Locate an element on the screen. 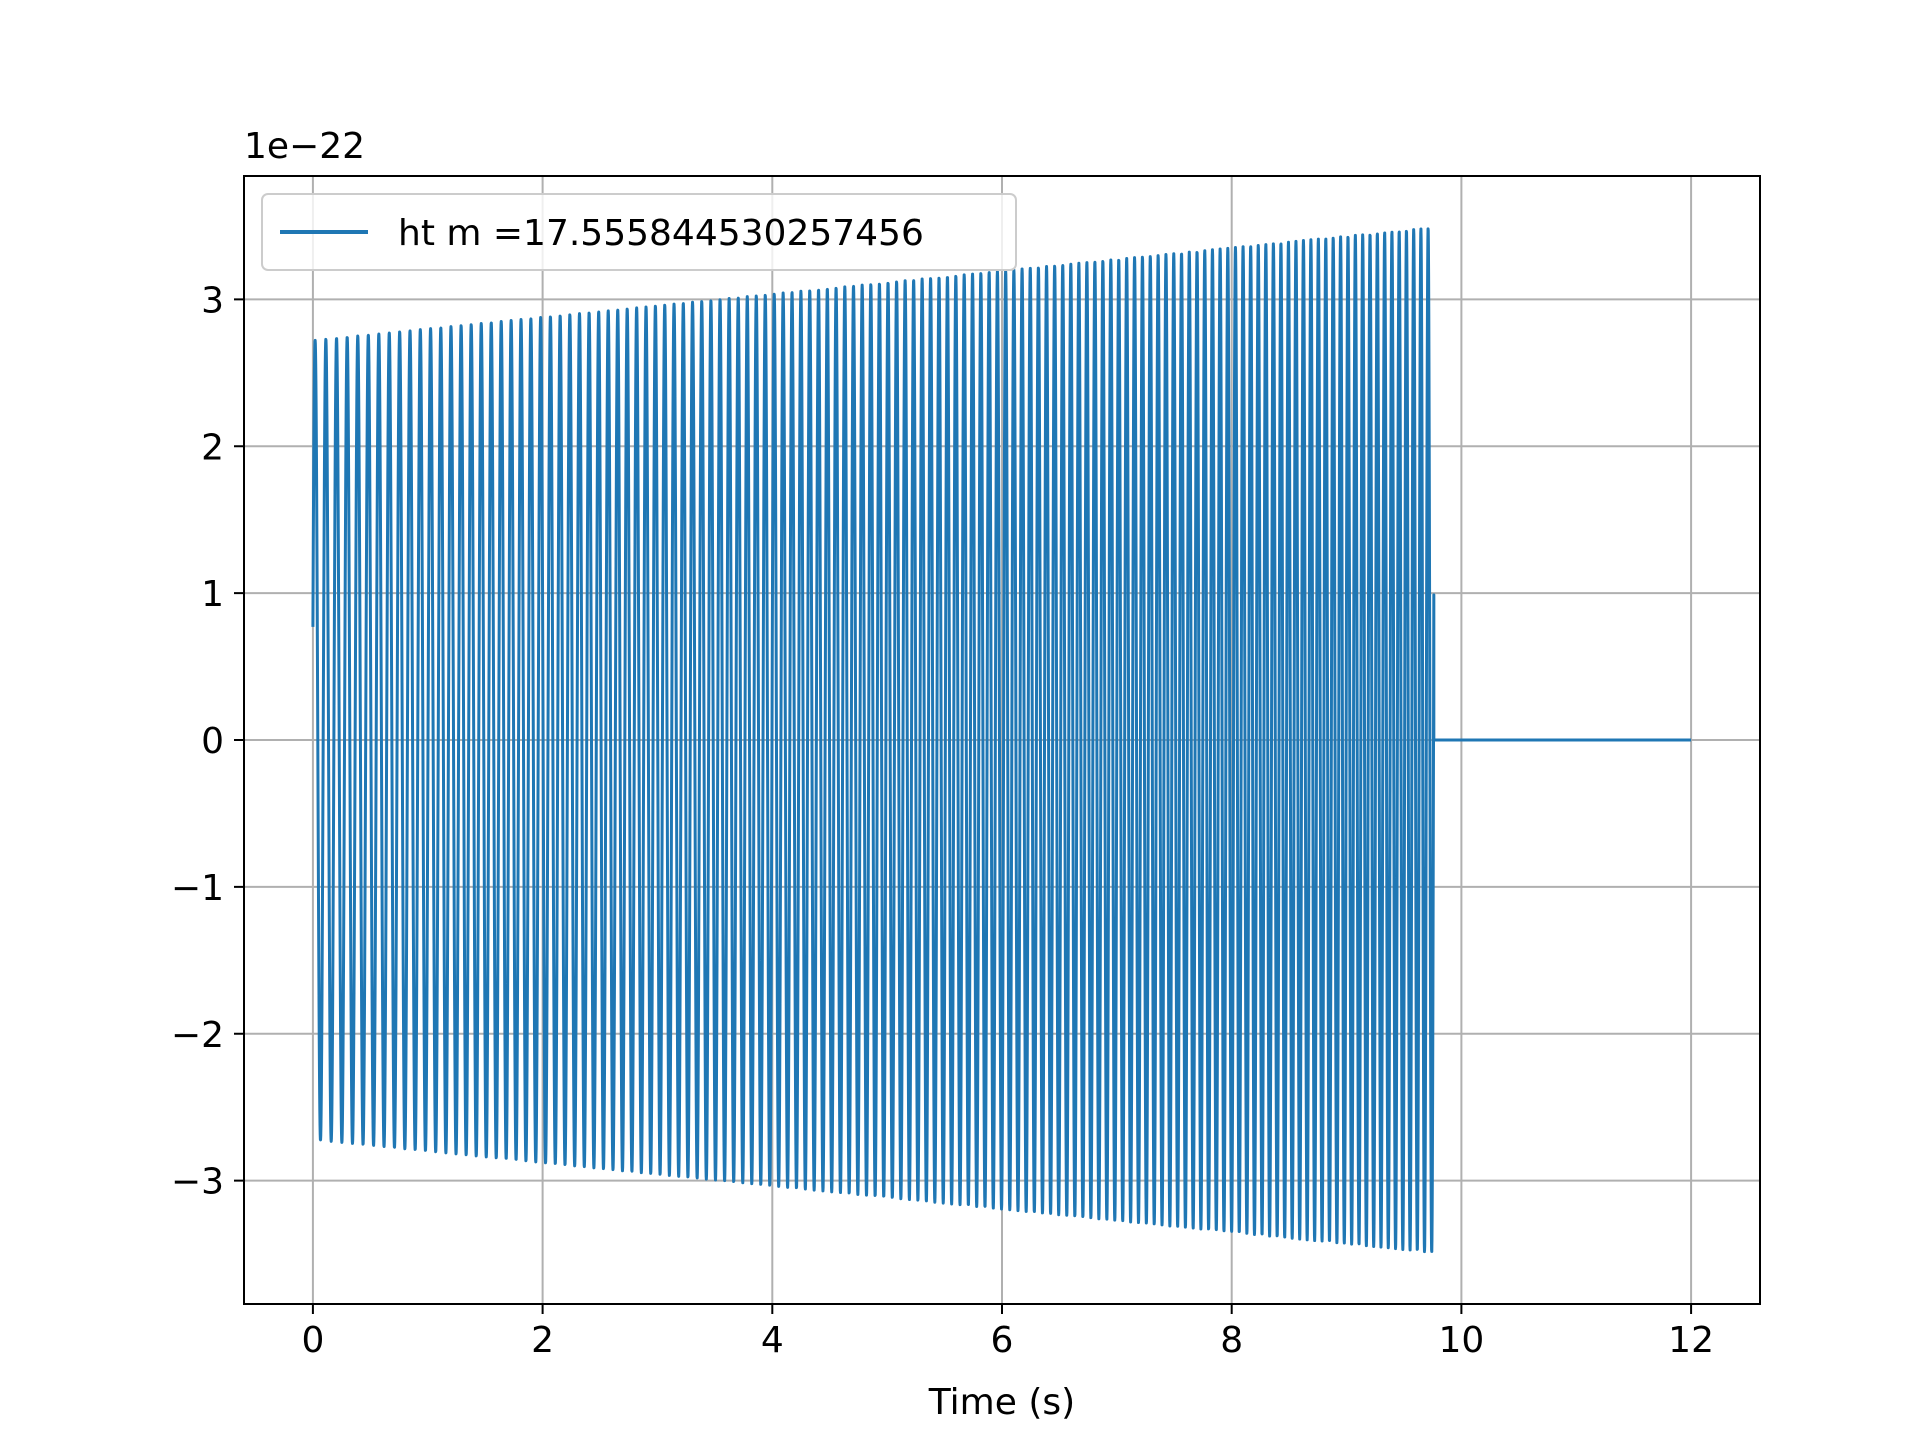  y-tick-label: 0 is located at coordinates (212, 741).